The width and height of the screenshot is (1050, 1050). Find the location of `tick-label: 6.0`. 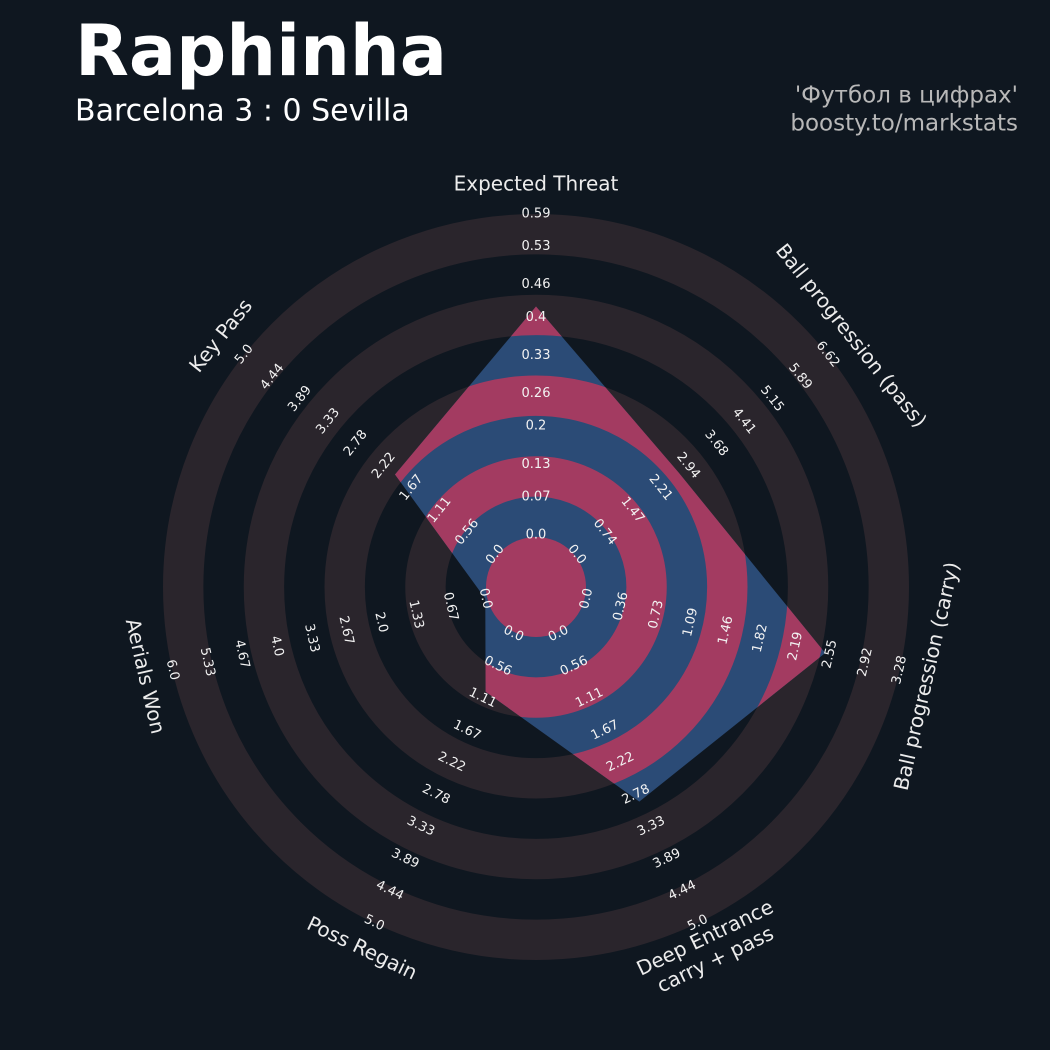

tick-label: 6.0 is located at coordinates (172, 670).